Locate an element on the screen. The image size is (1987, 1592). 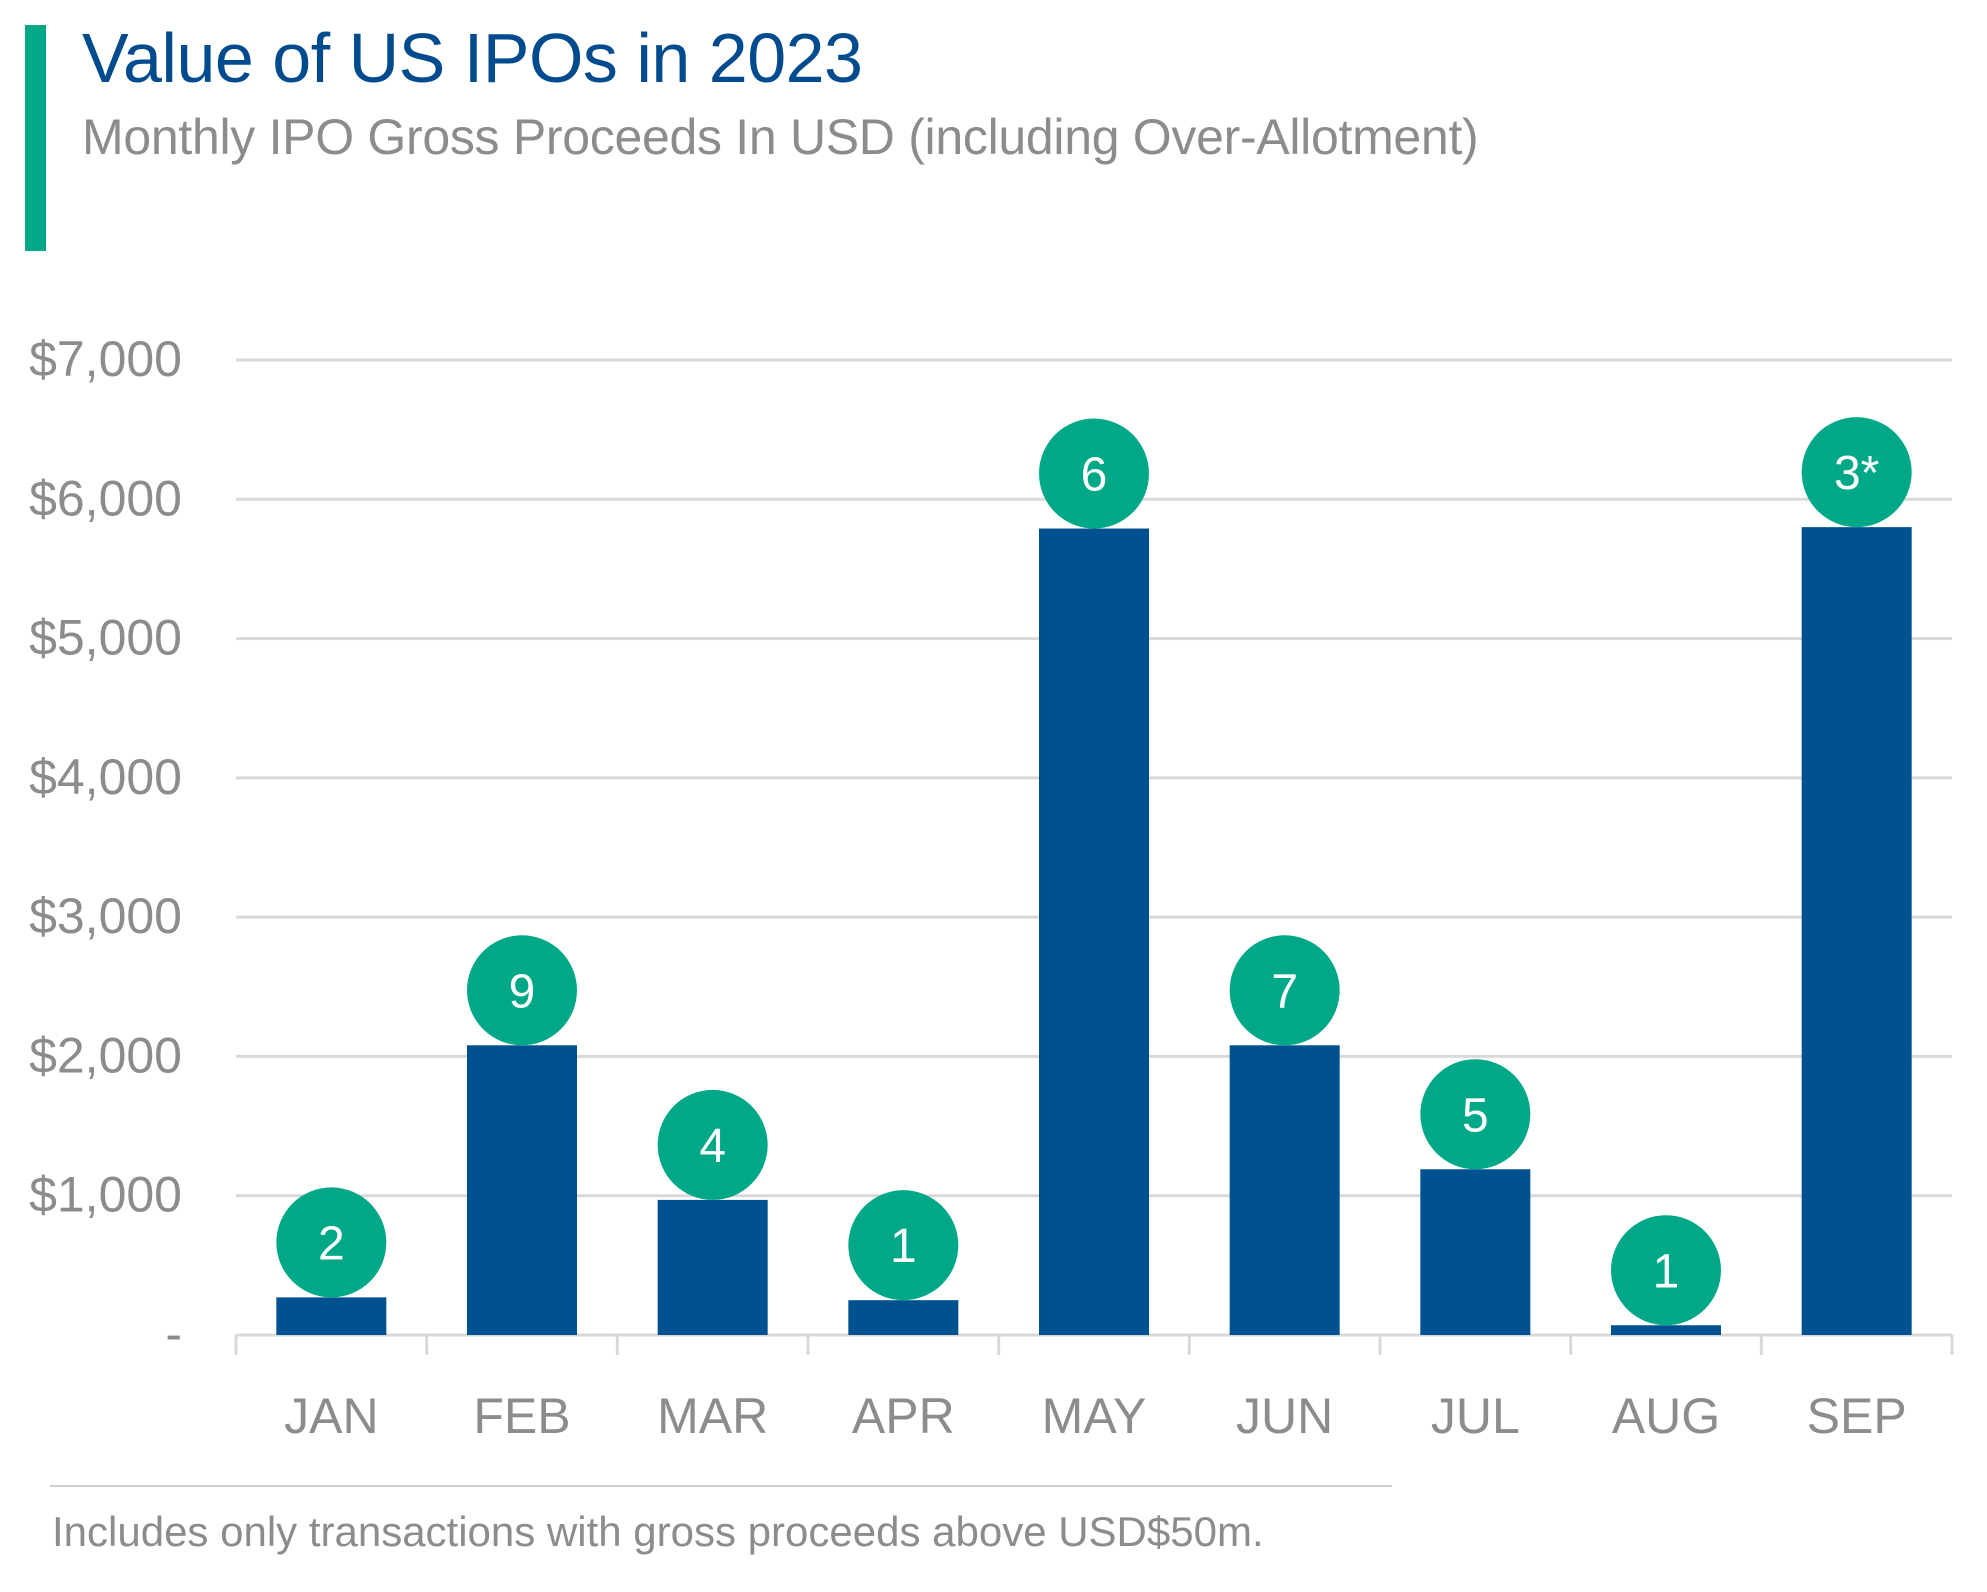
bar-jun is located at coordinates (1284, 1190).